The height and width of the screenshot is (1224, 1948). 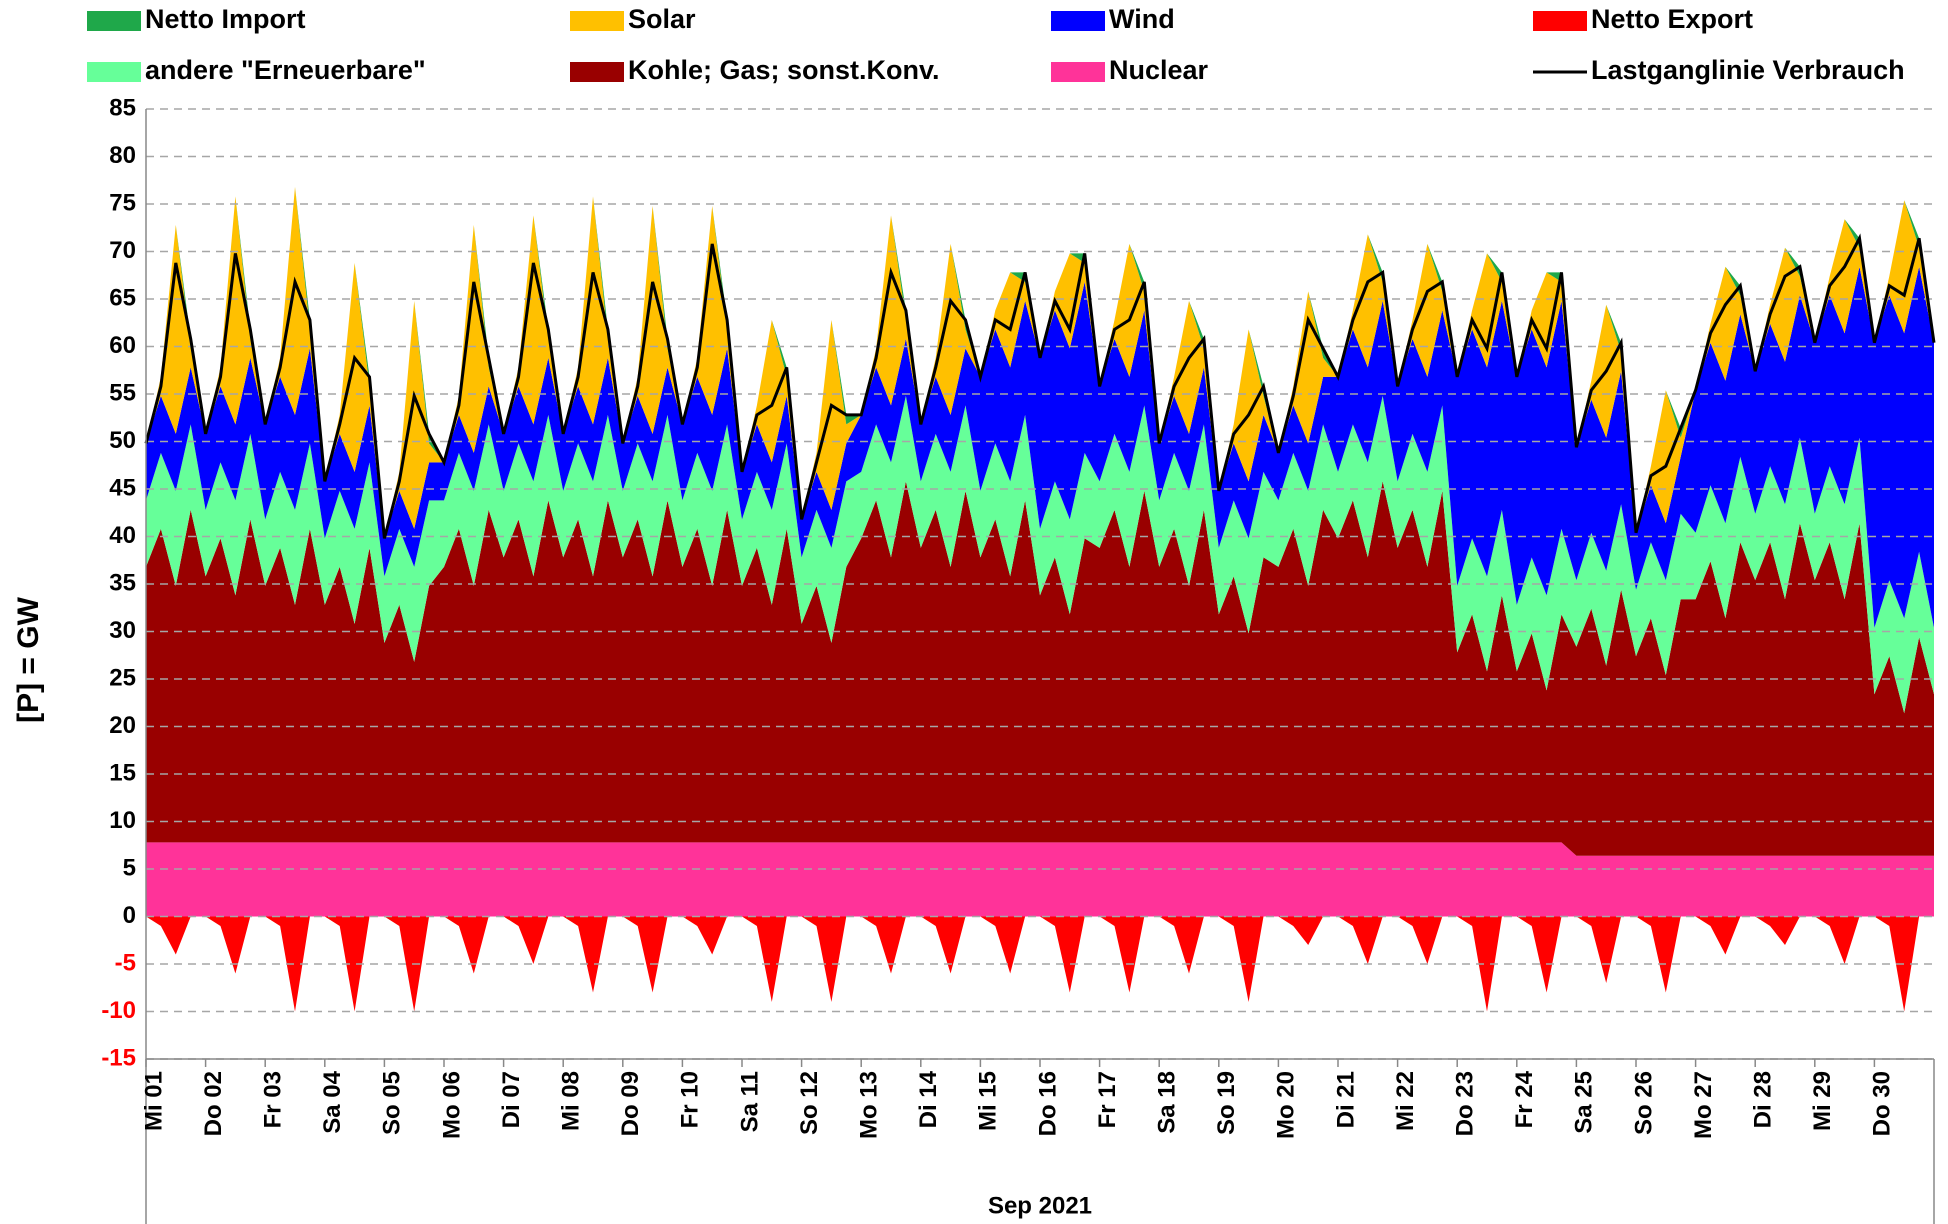 What do you see at coordinates (1142, 19) in the screenshot?
I see `legend-label: Wind` at bounding box center [1142, 19].